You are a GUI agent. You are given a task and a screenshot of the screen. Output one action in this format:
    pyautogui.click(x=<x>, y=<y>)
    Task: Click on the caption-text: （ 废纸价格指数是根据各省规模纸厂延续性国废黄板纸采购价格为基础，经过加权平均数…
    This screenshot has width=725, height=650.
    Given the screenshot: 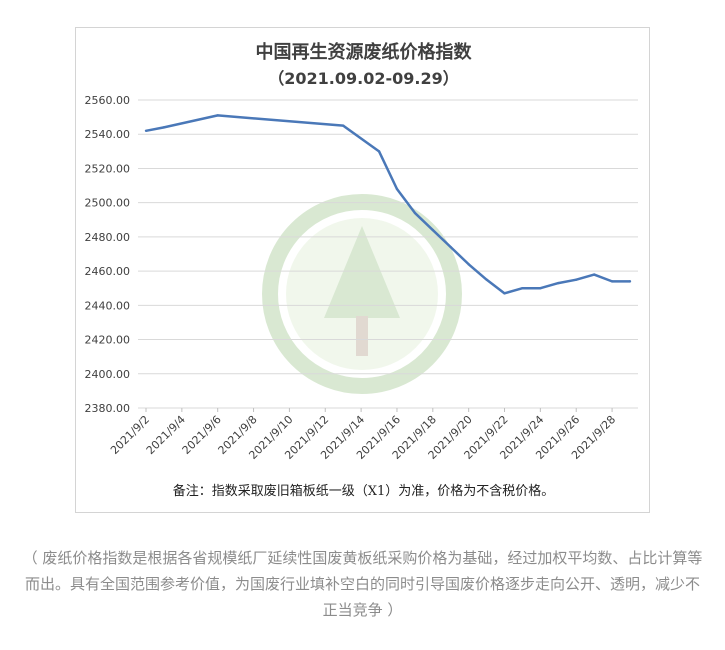 What is the action you would take?
    pyautogui.click(x=362, y=584)
    